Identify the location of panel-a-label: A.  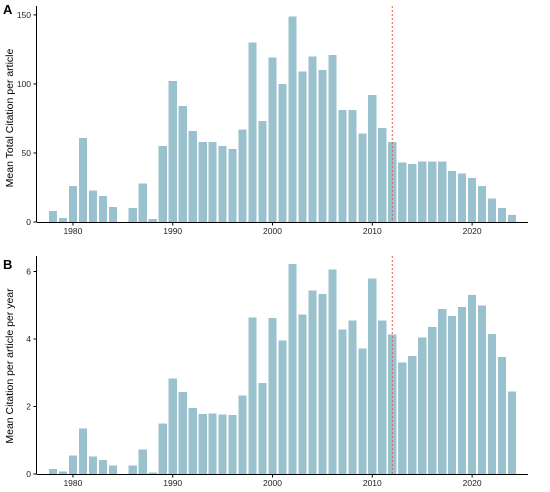
(8, 9).